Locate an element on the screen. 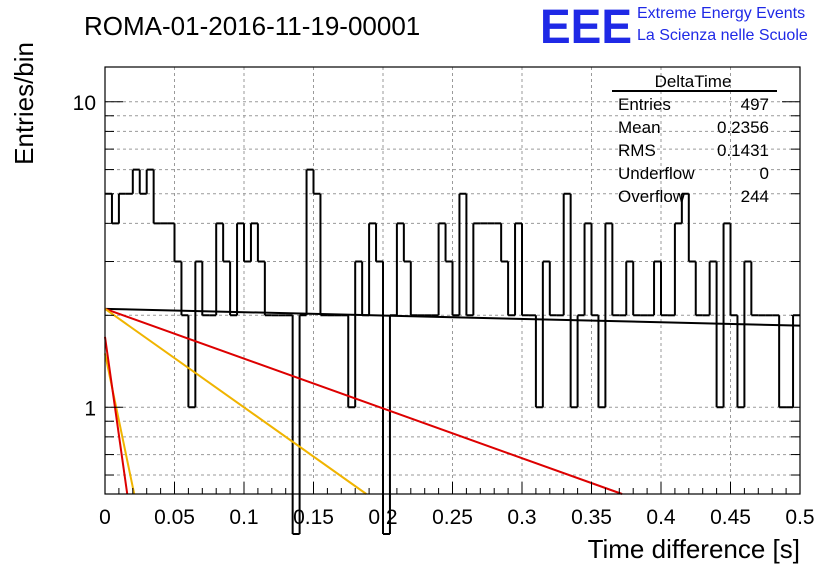 The width and height of the screenshot is (836, 572). x-tick-label: 0.15 is located at coordinates (313, 517).